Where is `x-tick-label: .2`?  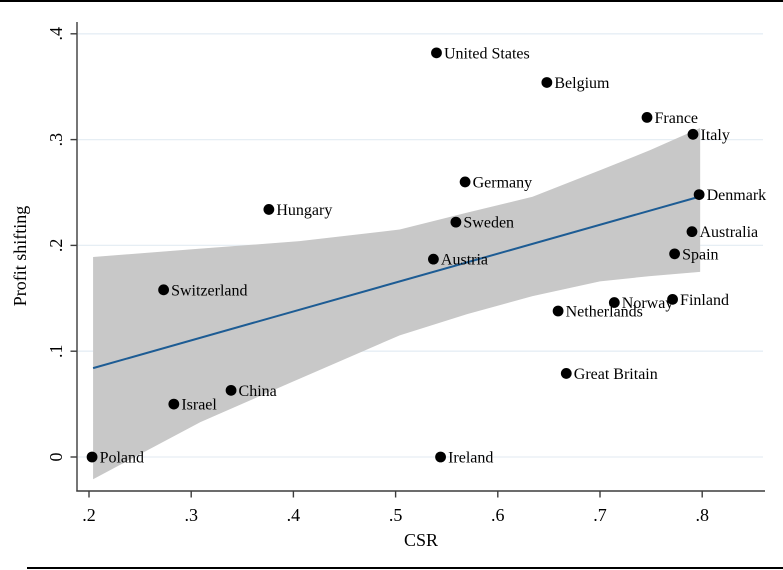 x-tick-label: .2 is located at coordinates (89, 515).